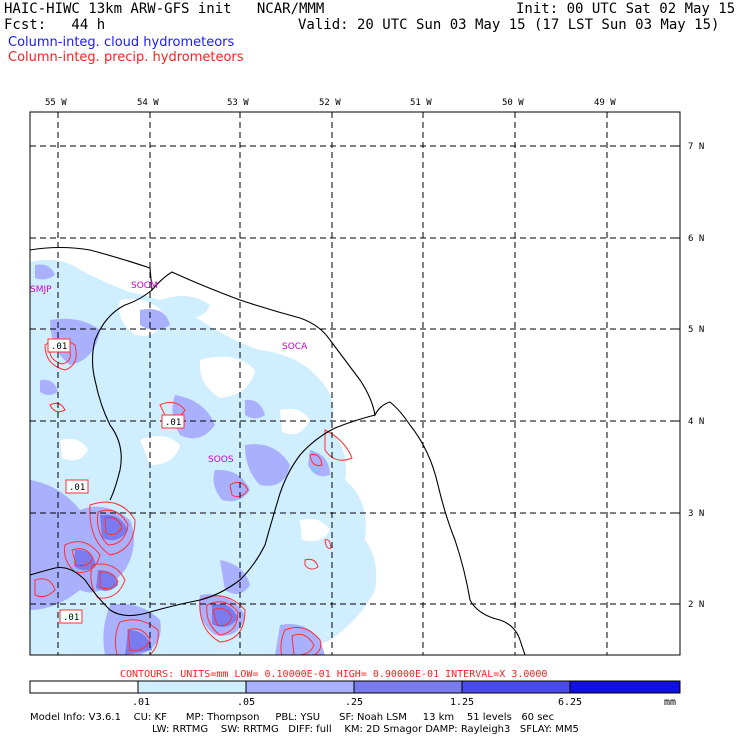 The image size is (740, 740). Describe the element at coordinates (354, 702) in the screenshot. I see `colorbar-tick: .25` at that location.